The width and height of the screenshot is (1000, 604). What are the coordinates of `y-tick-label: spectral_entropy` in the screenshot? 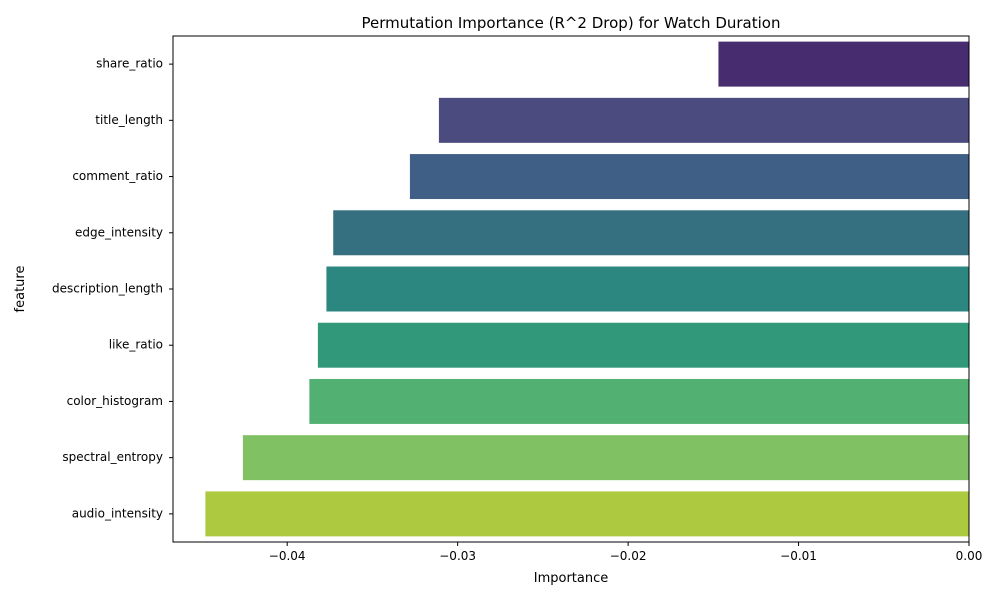 It's located at (112, 457).